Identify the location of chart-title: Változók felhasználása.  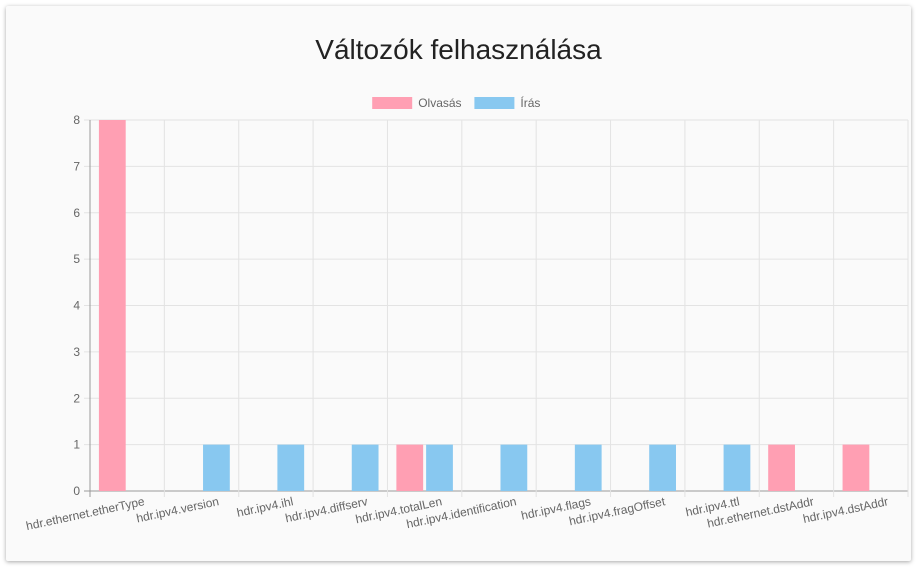
(458, 49).